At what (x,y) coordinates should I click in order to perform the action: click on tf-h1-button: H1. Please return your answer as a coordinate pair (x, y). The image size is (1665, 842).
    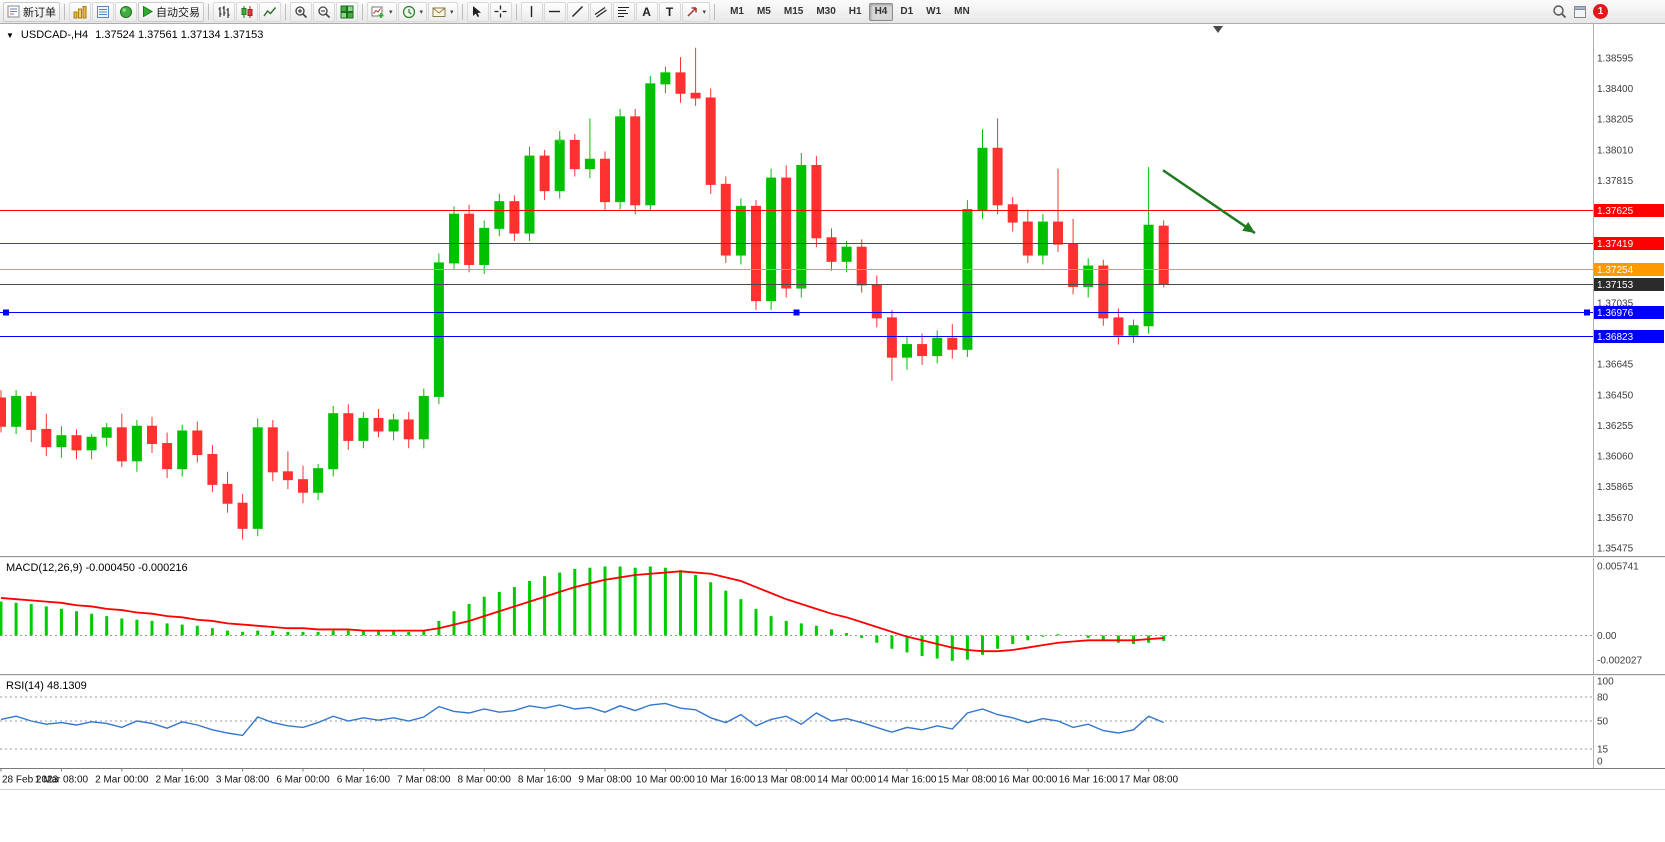
    Looking at the image, I should click on (855, 12).